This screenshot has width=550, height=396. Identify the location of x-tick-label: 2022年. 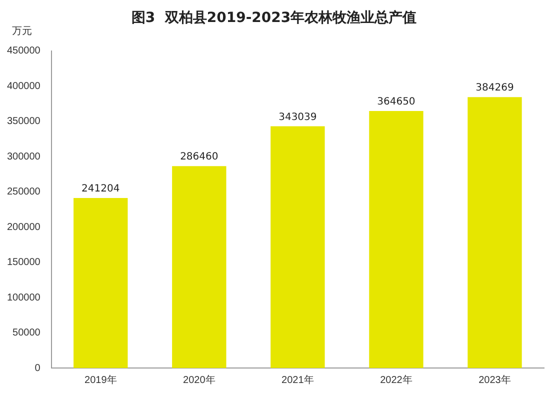
(396, 380).